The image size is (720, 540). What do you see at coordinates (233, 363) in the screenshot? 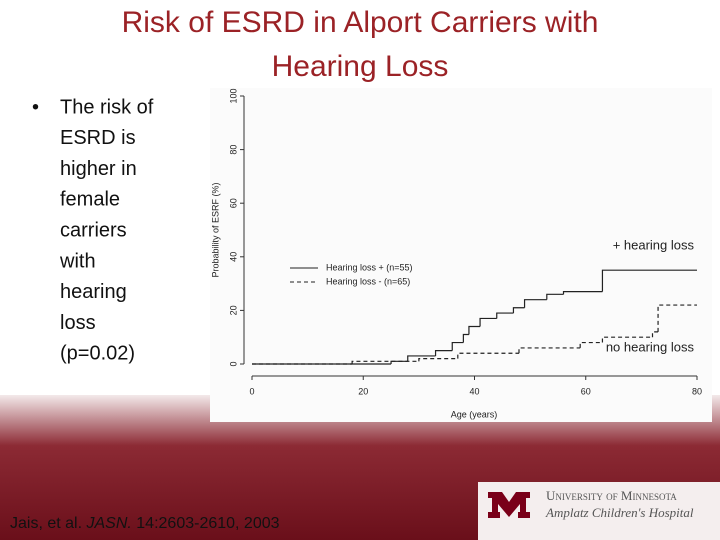
I see `y-tick-label: 0` at bounding box center [233, 363].